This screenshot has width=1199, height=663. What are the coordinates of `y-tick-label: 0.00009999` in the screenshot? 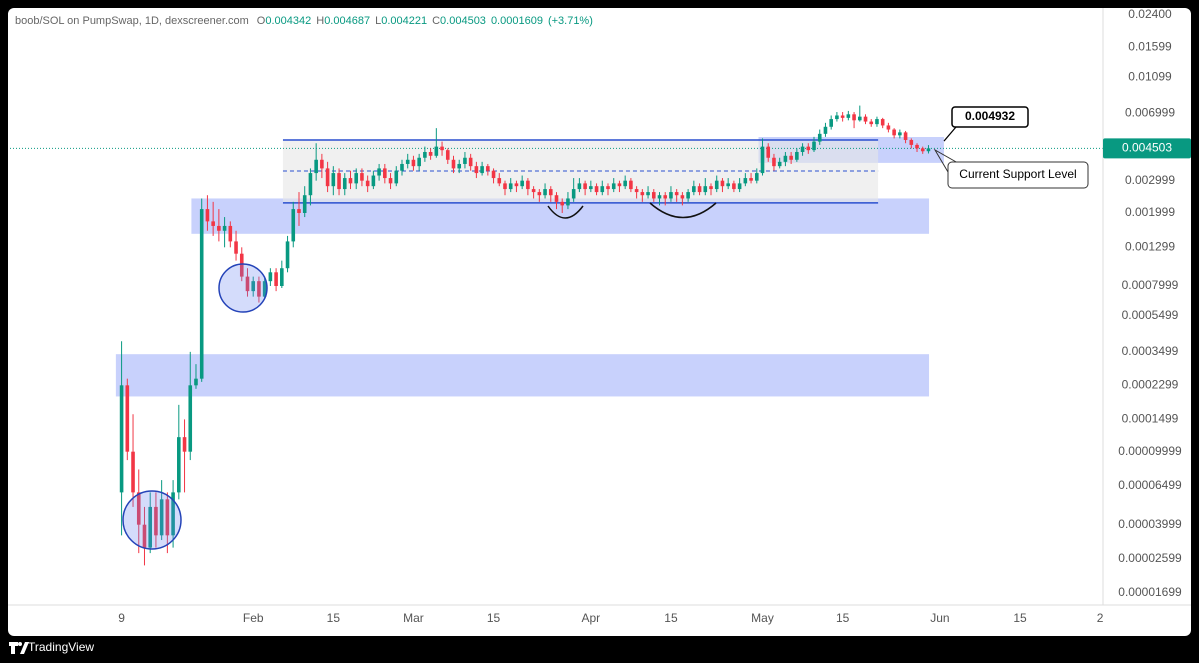 It's located at (1150, 451).